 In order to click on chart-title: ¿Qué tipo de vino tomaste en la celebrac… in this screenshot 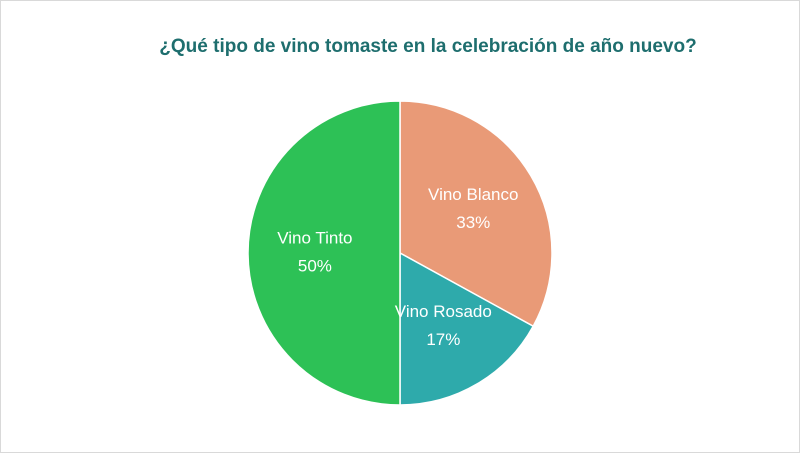, I will do `click(427, 46)`.